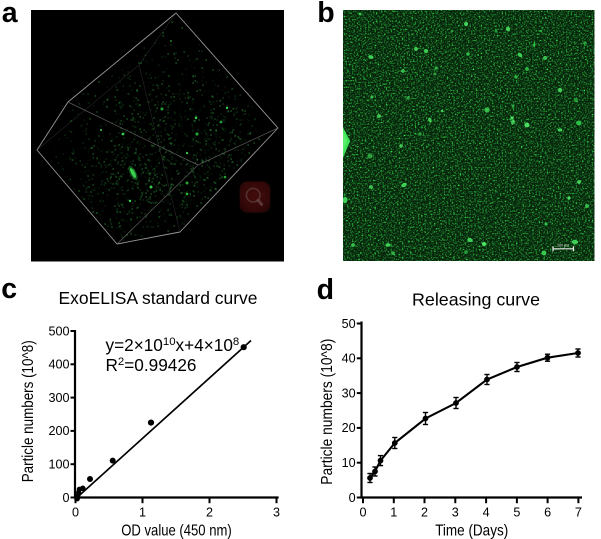  Describe the element at coordinates (486, 513) in the screenshot. I see `svg-text: 4` at that location.